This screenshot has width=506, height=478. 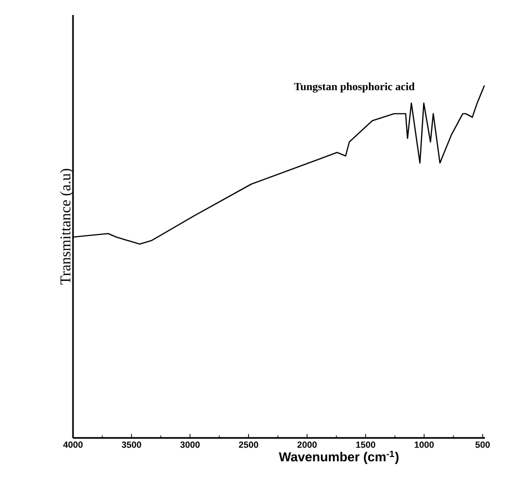 I want to click on x-tick-label: 3500, so click(x=132, y=445).